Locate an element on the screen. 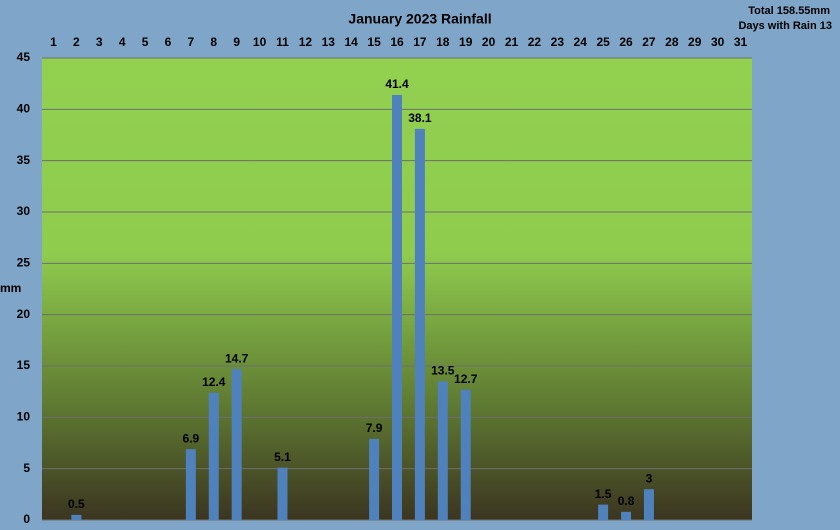 Image resolution: width=840 pixels, height=530 pixels. x-tick-label: 18 is located at coordinates (443, 42).